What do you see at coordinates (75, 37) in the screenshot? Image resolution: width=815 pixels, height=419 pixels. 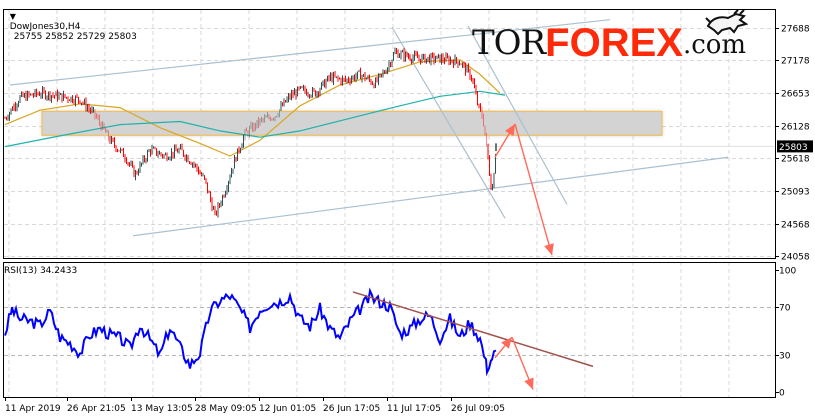 I see `ohlc-values: 25755 25852 25729 25803` at bounding box center [75, 37].